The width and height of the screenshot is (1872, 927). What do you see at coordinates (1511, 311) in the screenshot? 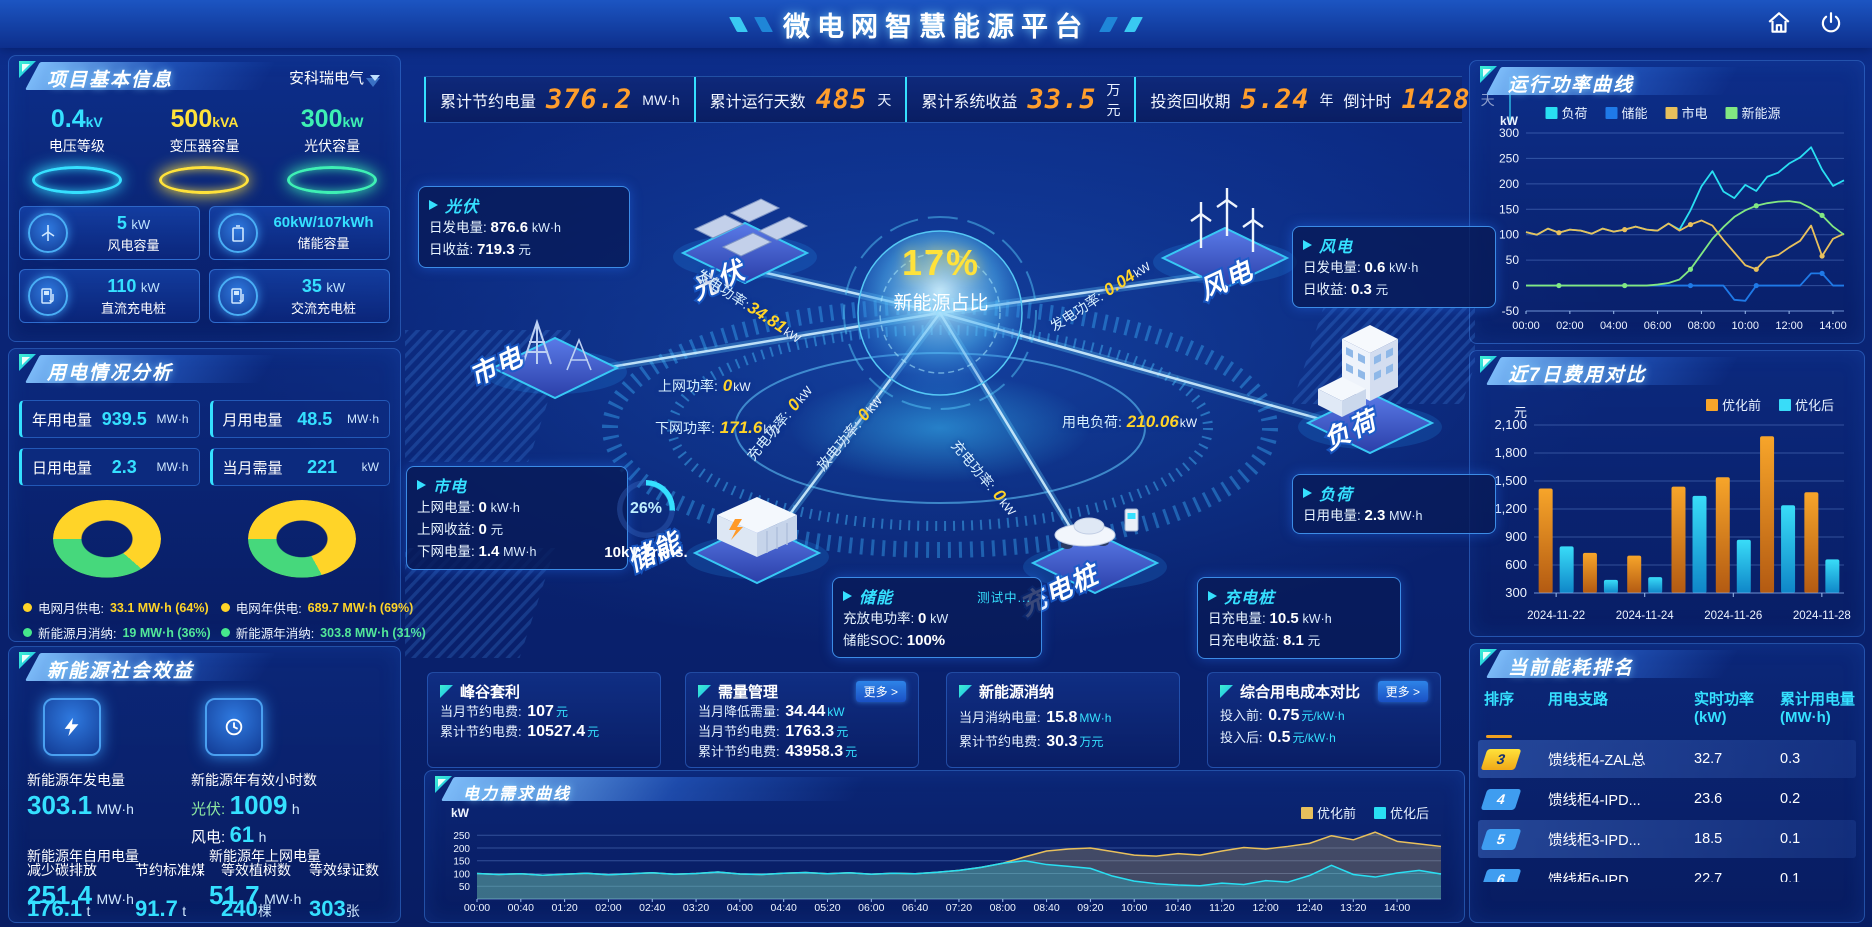
I see `svg-text: -50` at bounding box center [1511, 311].